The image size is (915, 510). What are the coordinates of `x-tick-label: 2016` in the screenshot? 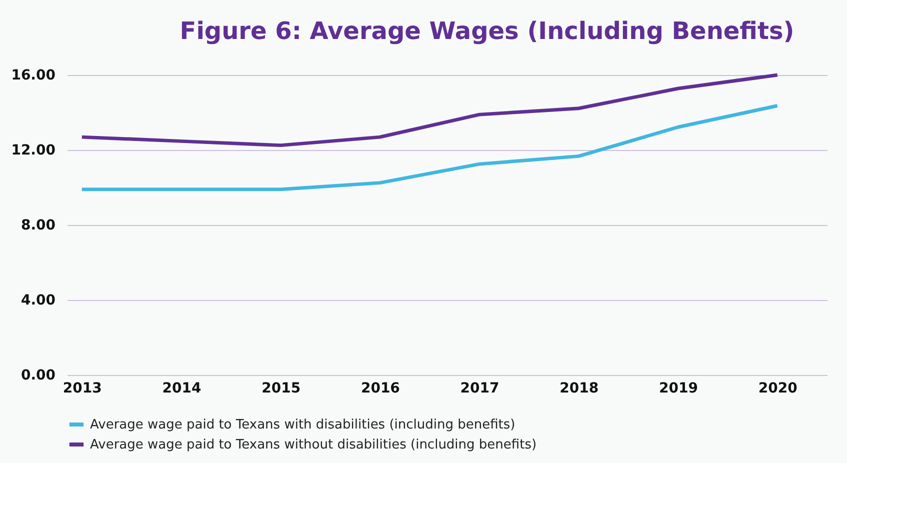 It's located at (380, 388).